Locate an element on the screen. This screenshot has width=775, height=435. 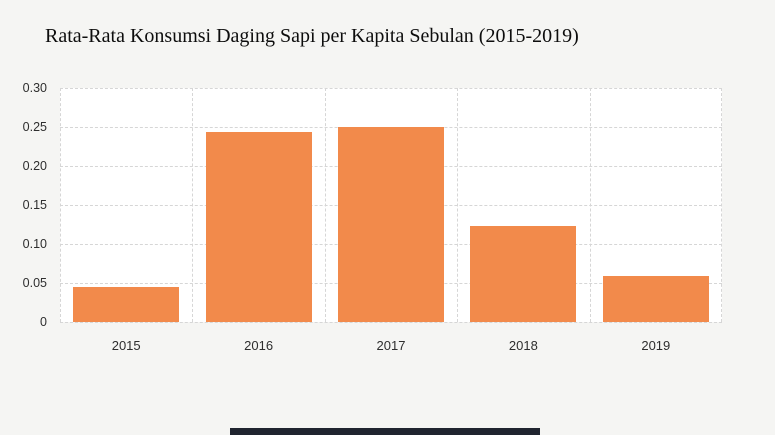
x-tick-label: 2016 is located at coordinates (259, 345).